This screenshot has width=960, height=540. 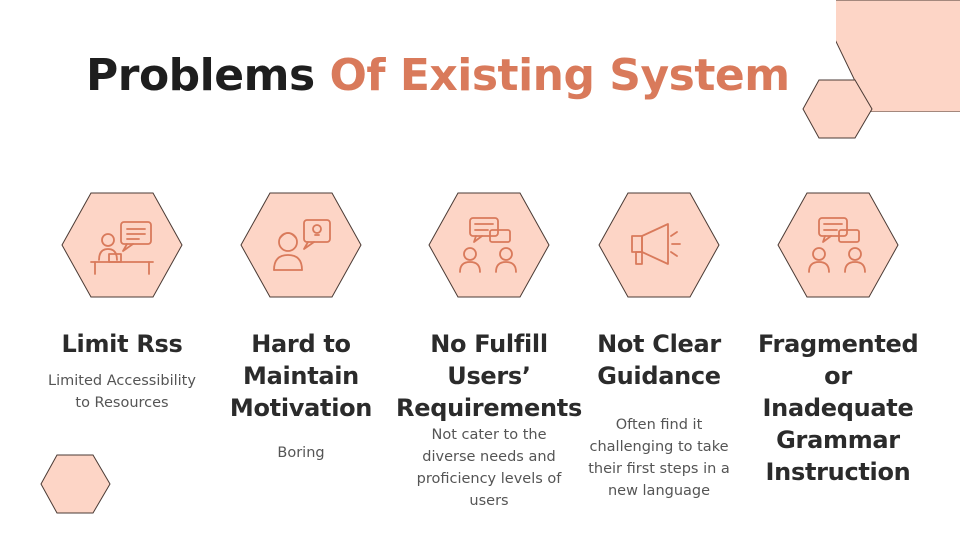 I want to click on problem-title: No Fulfill Users’ Requirements, so click(x=489, y=376).